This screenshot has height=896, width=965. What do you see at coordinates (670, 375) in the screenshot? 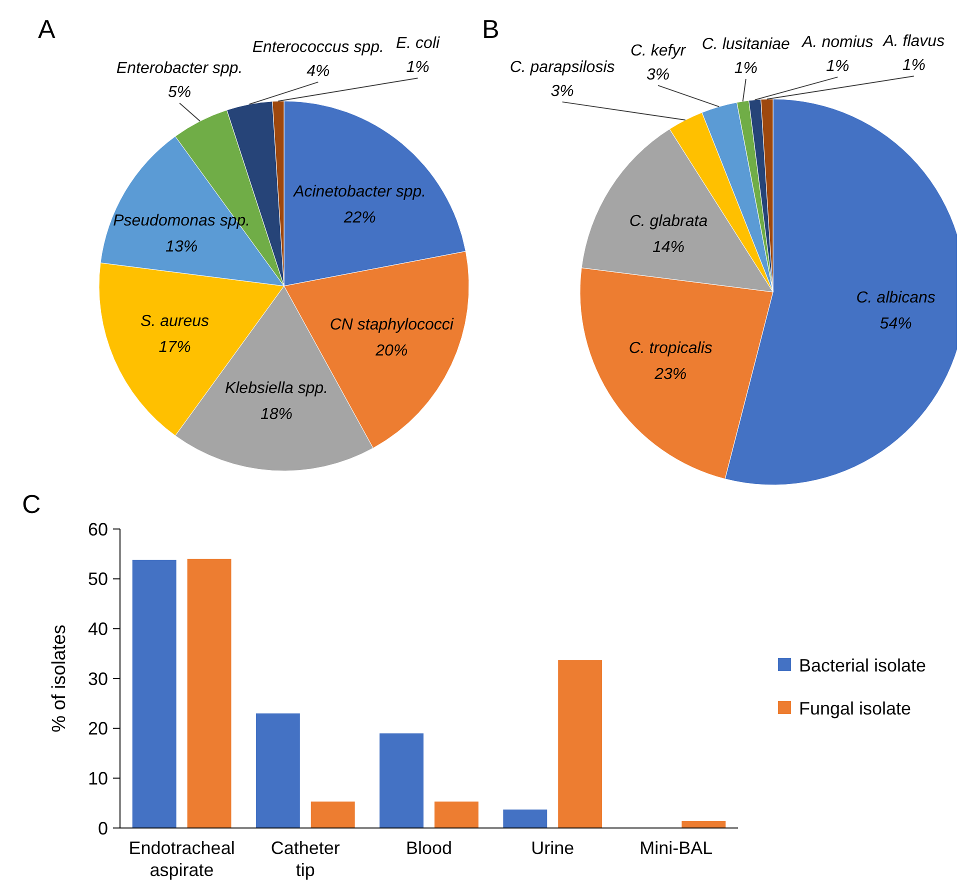
I see `data-label: 23%` at bounding box center [670, 375].